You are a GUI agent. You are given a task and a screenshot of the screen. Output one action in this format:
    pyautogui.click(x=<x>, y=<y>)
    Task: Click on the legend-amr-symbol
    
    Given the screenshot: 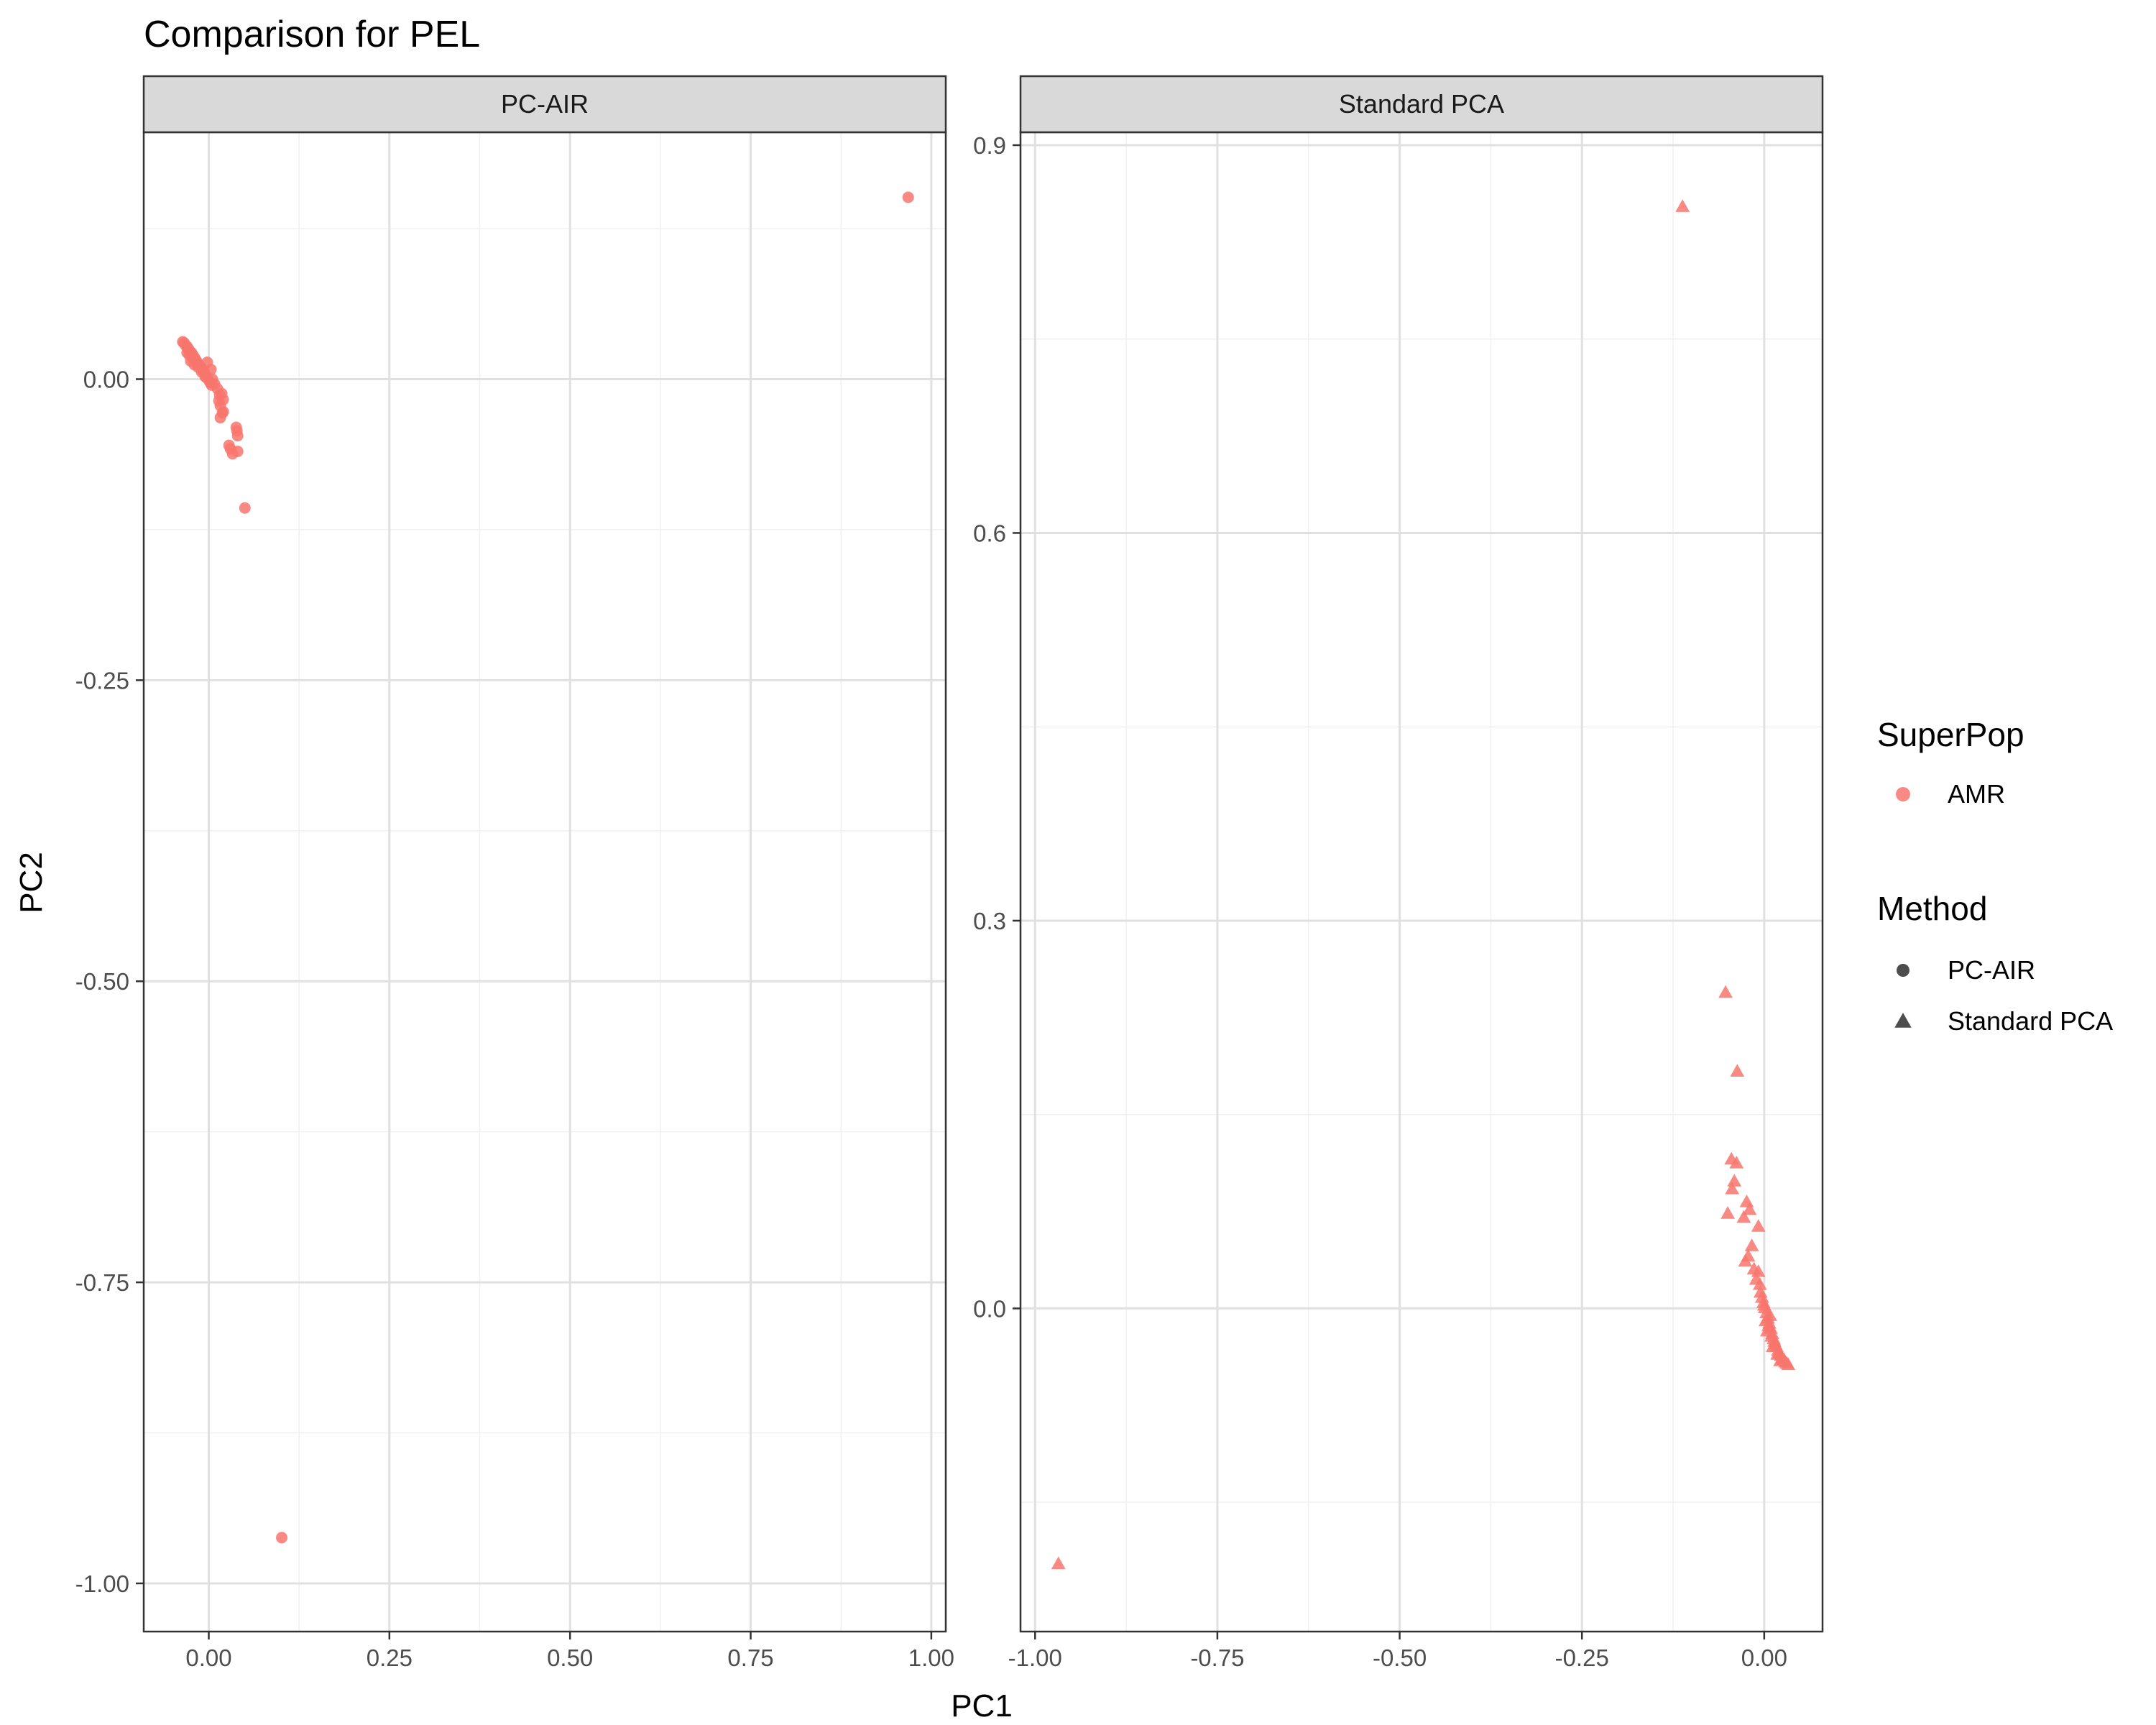 What is the action you would take?
    pyautogui.click(x=1903, y=794)
    